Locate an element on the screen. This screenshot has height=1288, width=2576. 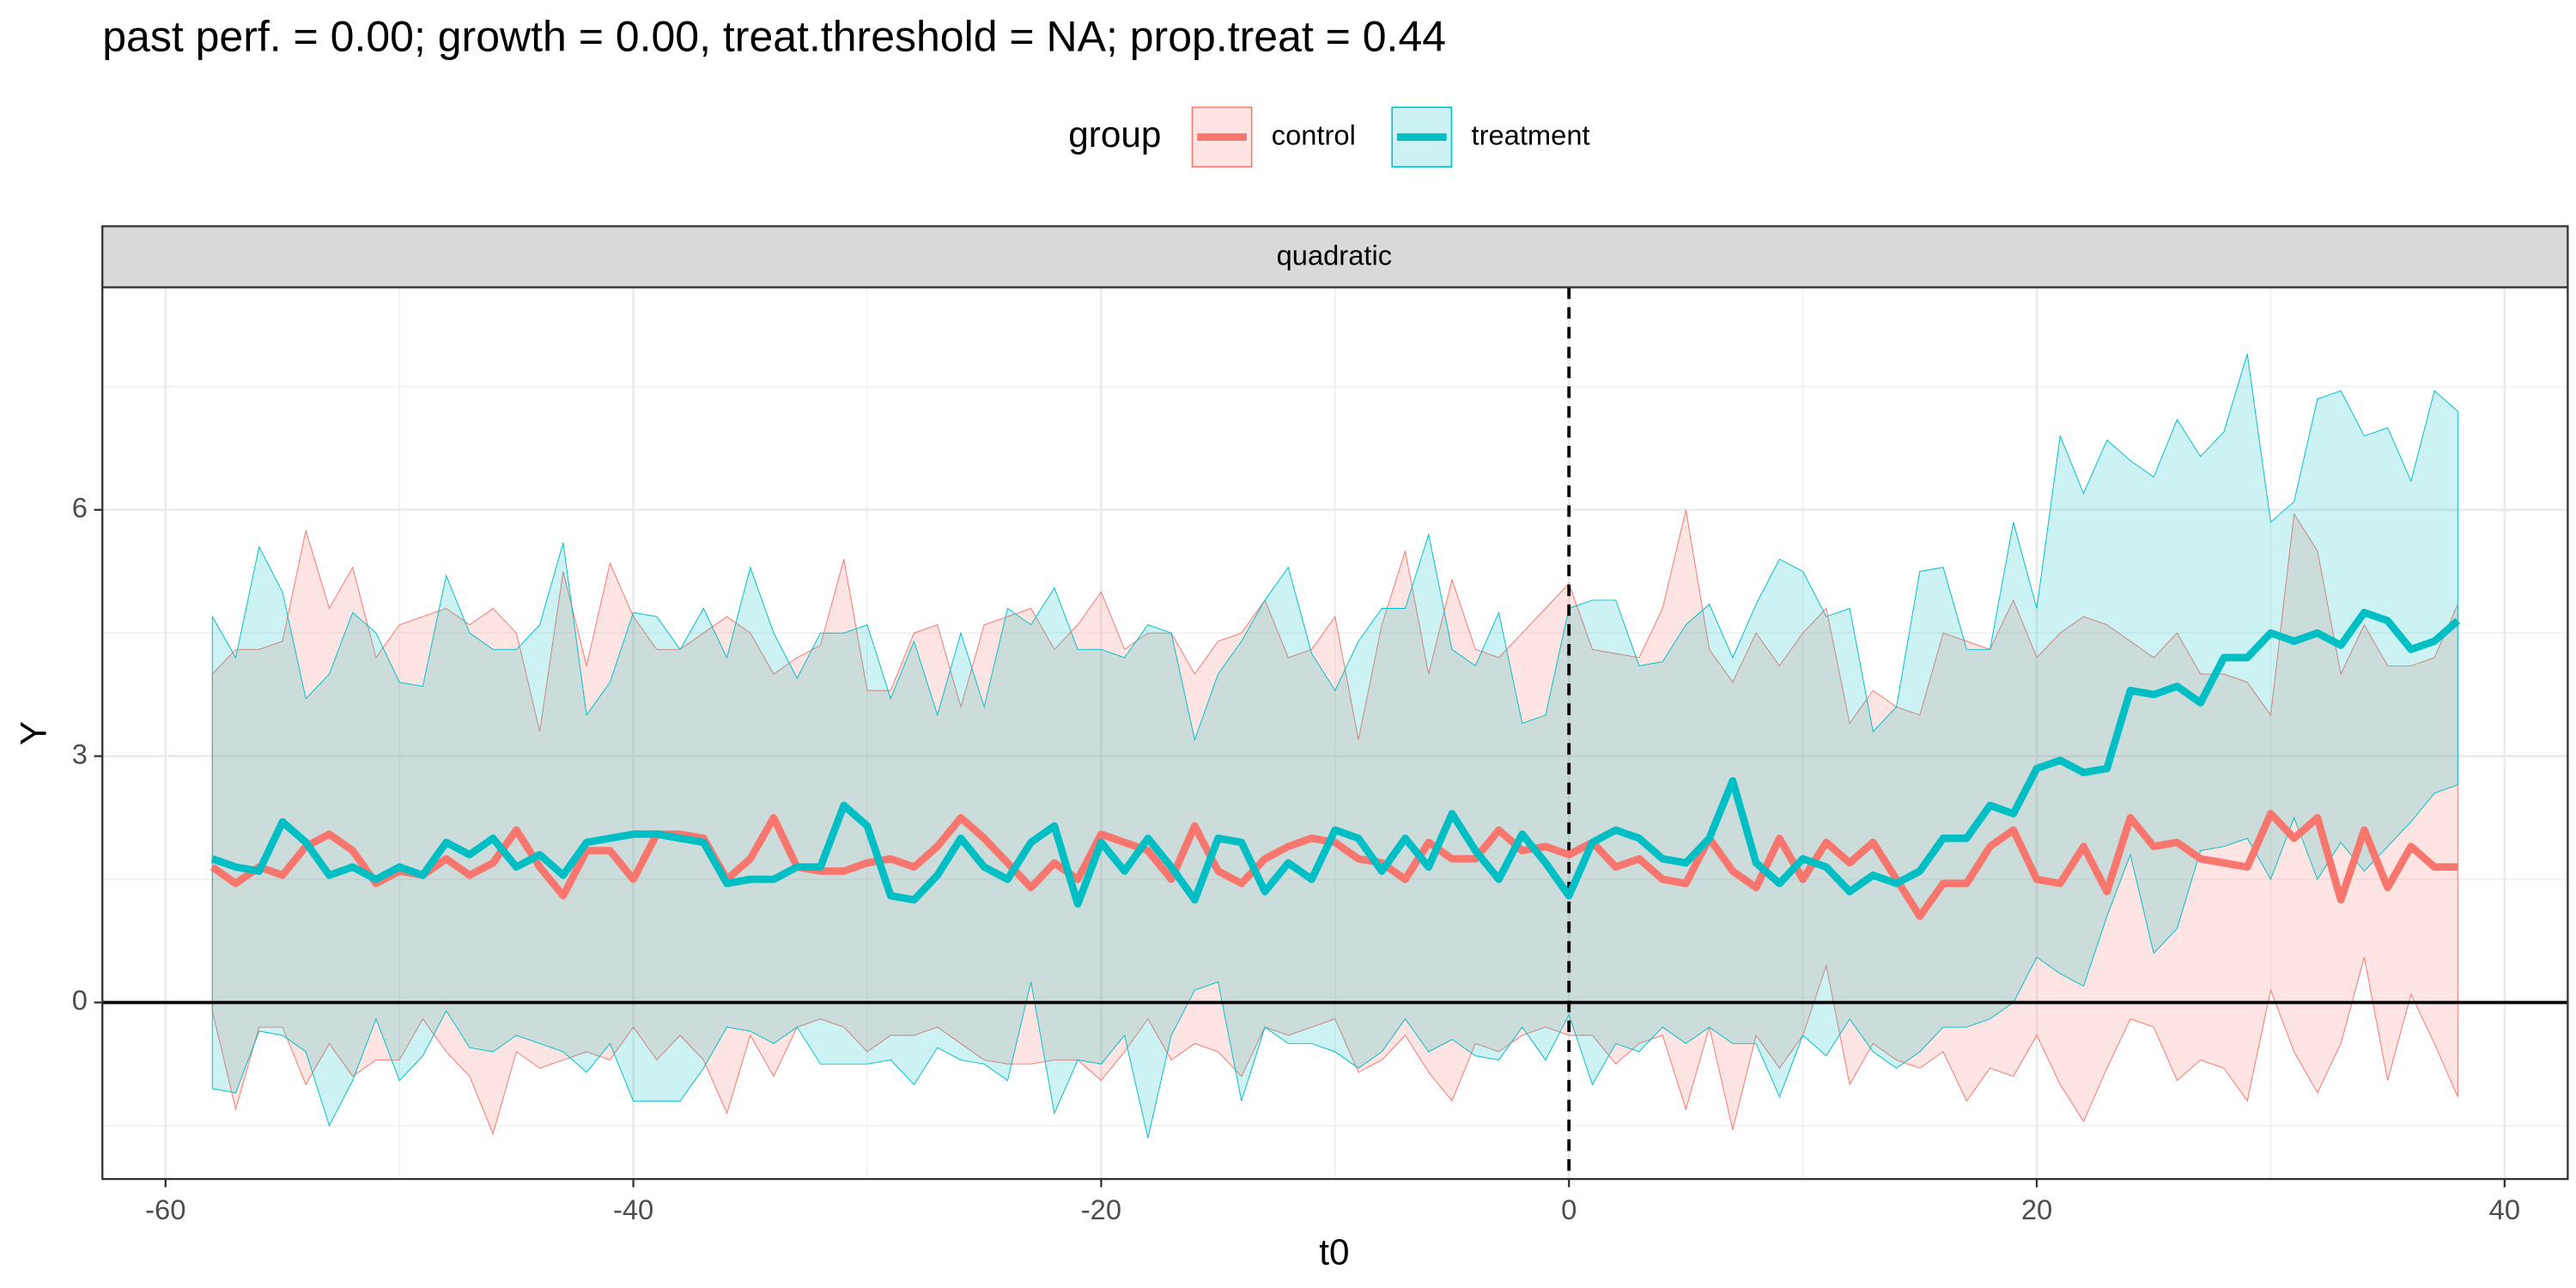
x-tick-label: -20 is located at coordinates (1101, 1210).